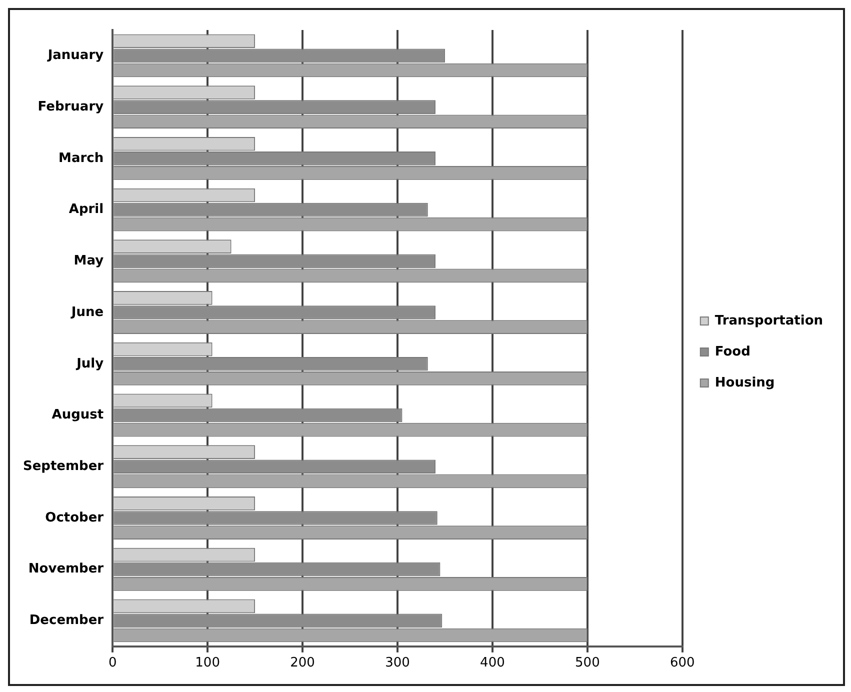 The width and height of the screenshot is (851, 692). I want to click on y-tick-label: July, so click(90, 364).